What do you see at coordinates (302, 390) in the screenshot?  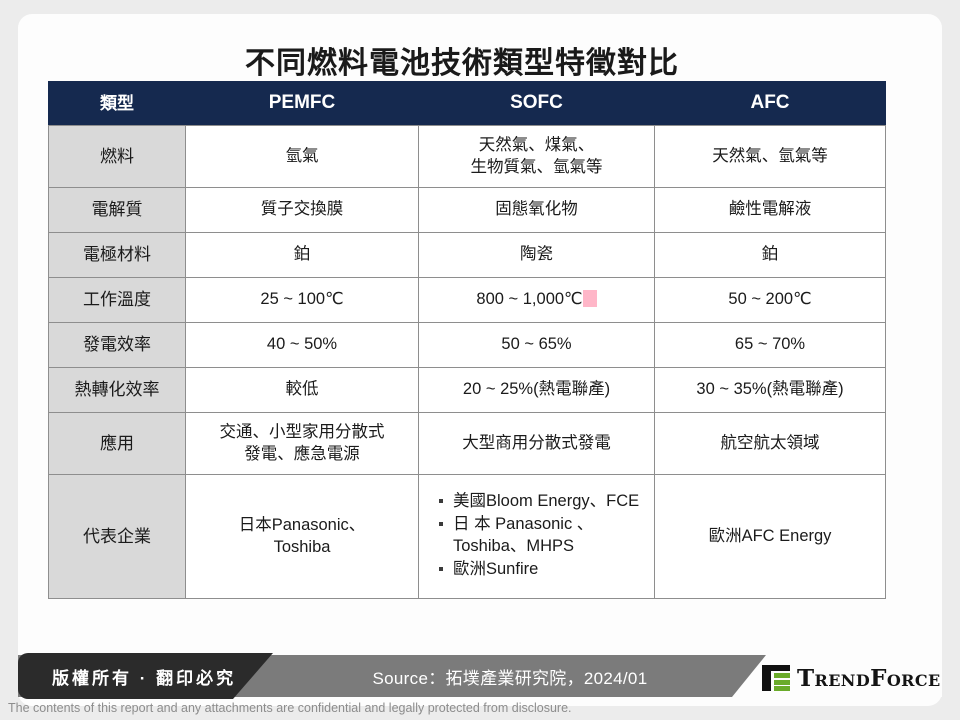 I see `cell-heat-pemfc: 較低` at bounding box center [302, 390].